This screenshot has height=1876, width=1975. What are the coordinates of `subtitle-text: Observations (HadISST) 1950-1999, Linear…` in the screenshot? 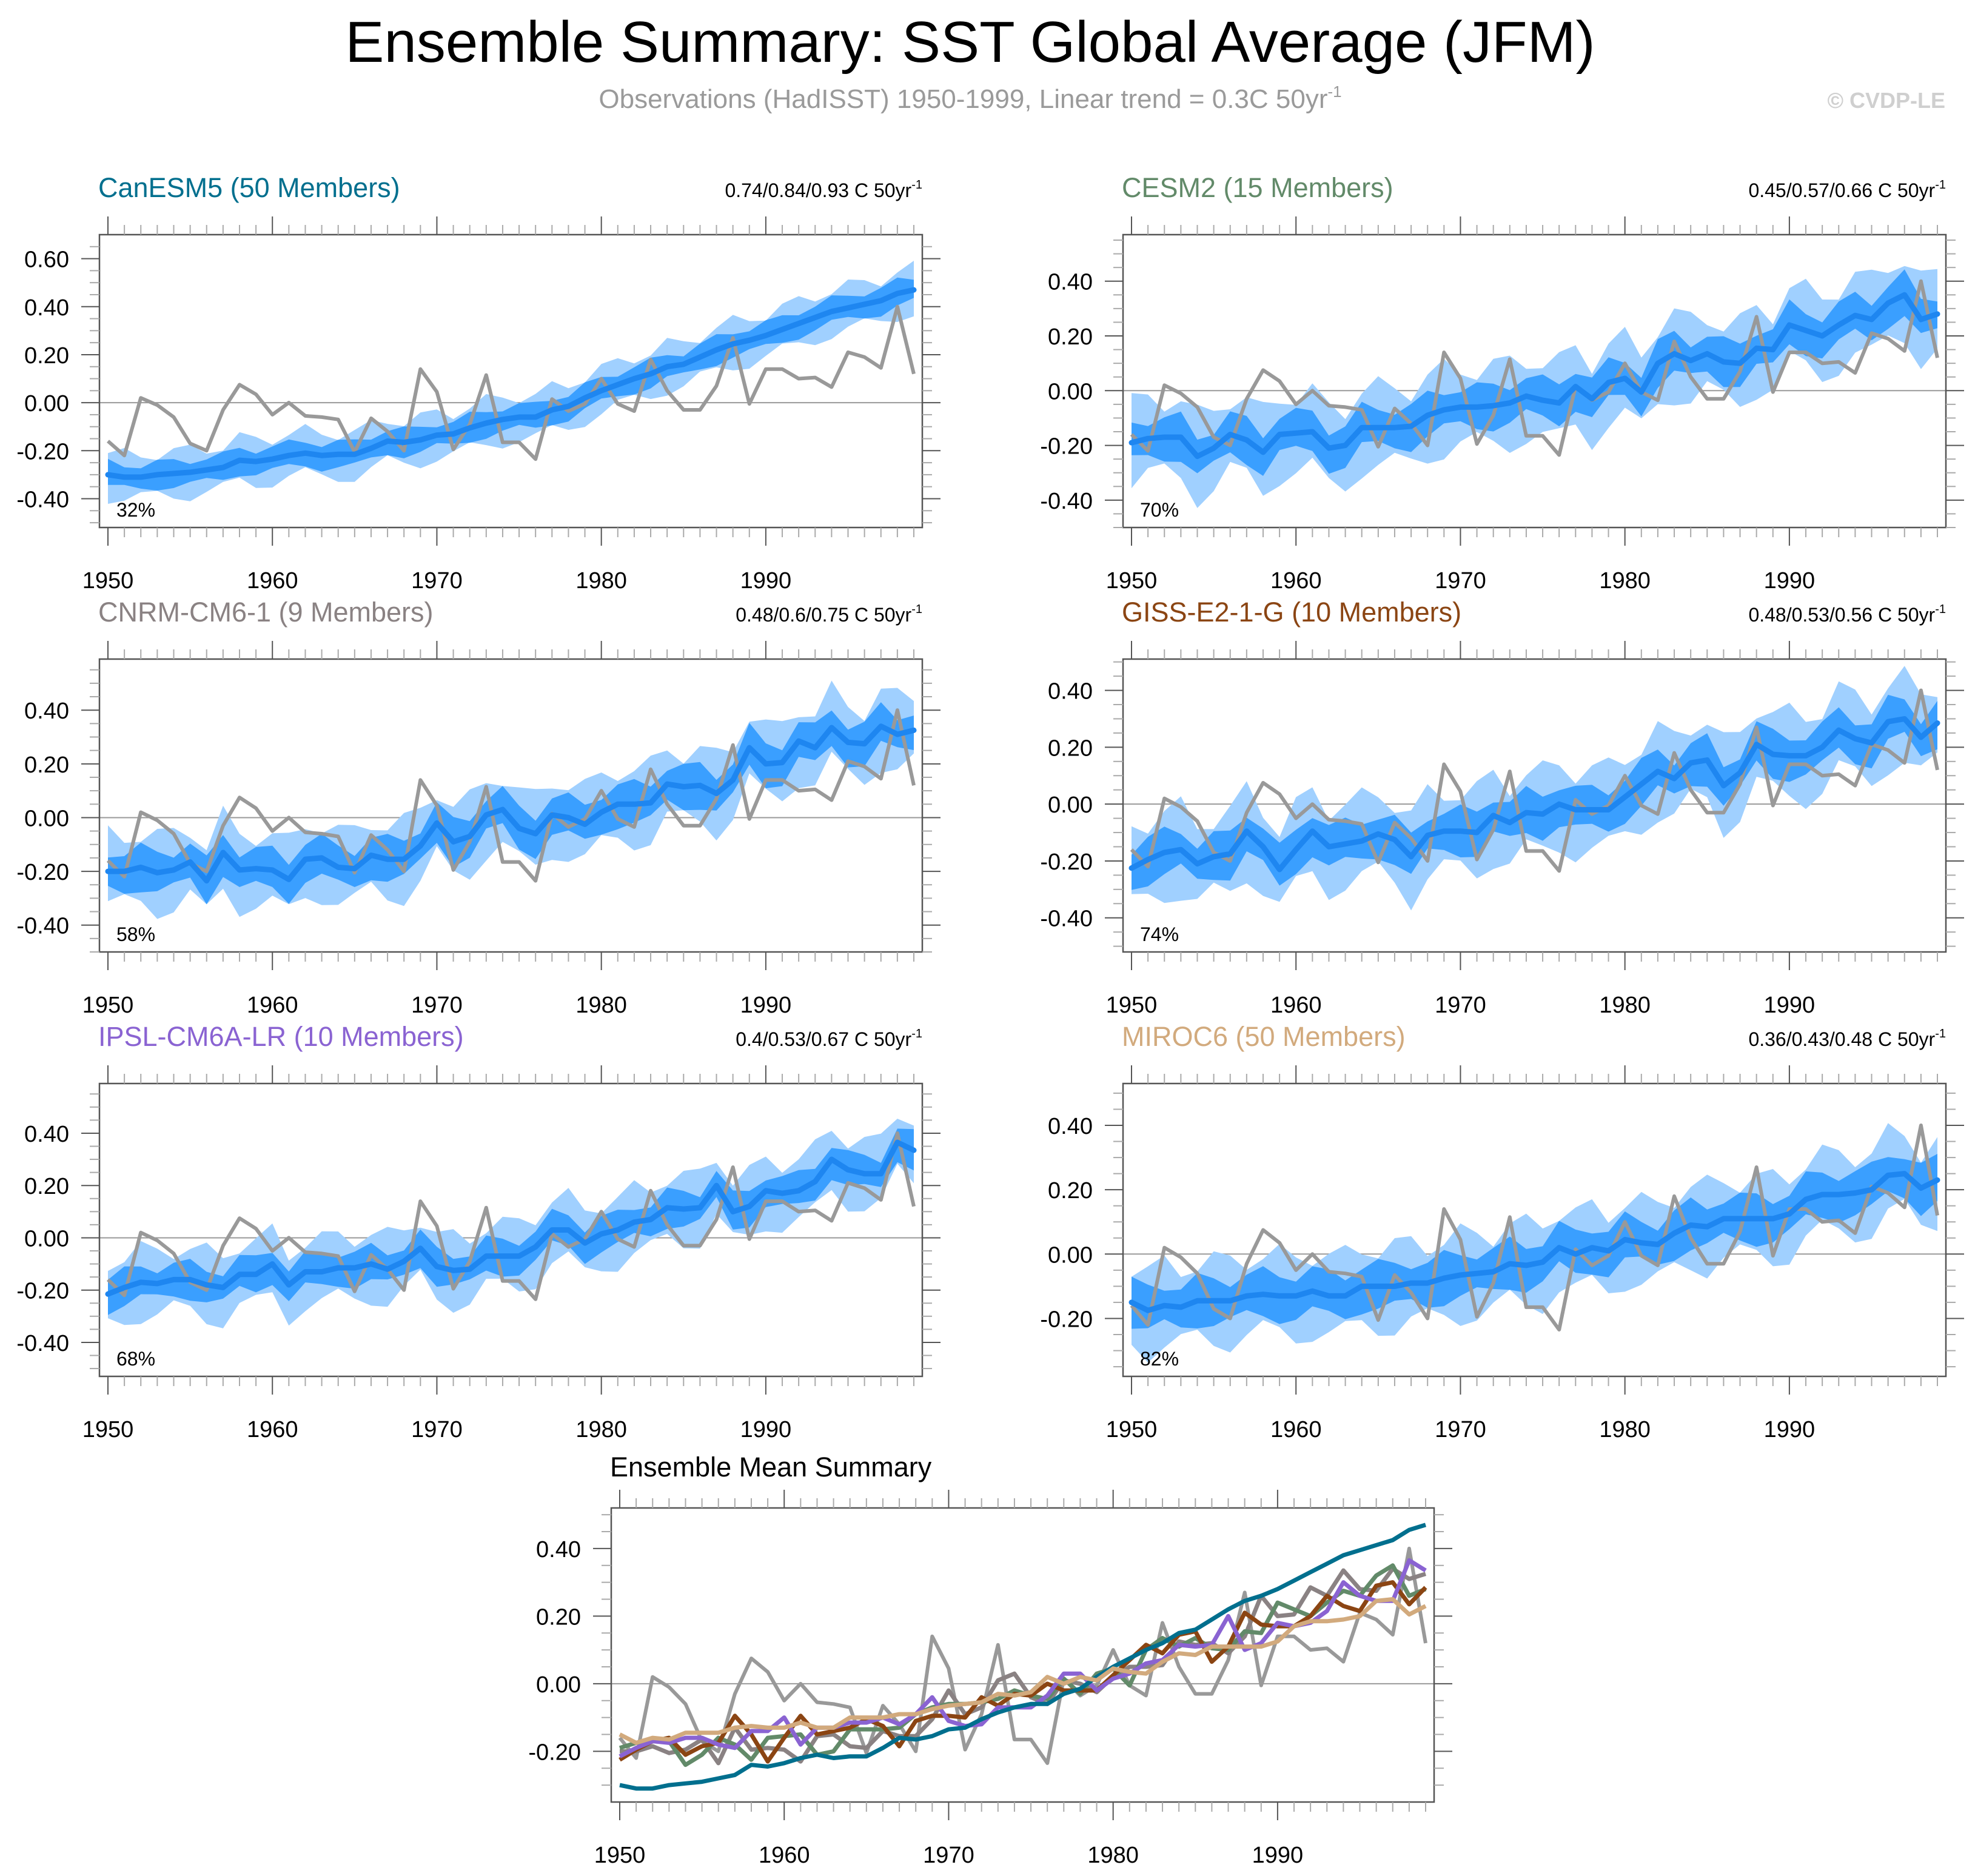 It's located at (963, 99).